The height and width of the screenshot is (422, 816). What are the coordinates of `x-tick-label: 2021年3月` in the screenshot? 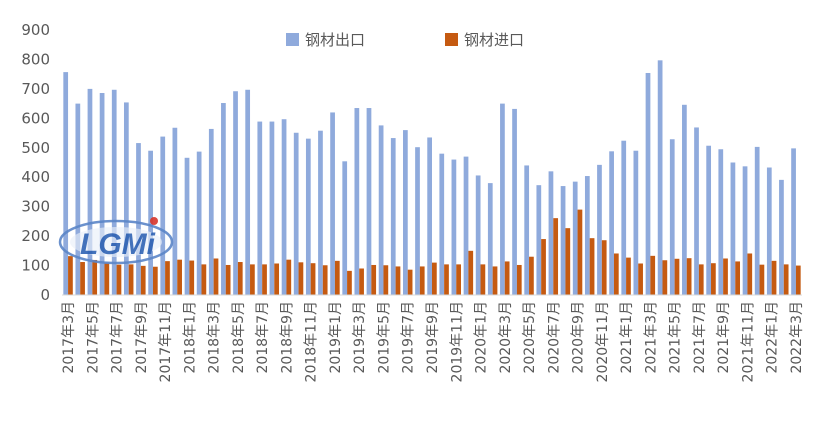 It's located at (651, 337).